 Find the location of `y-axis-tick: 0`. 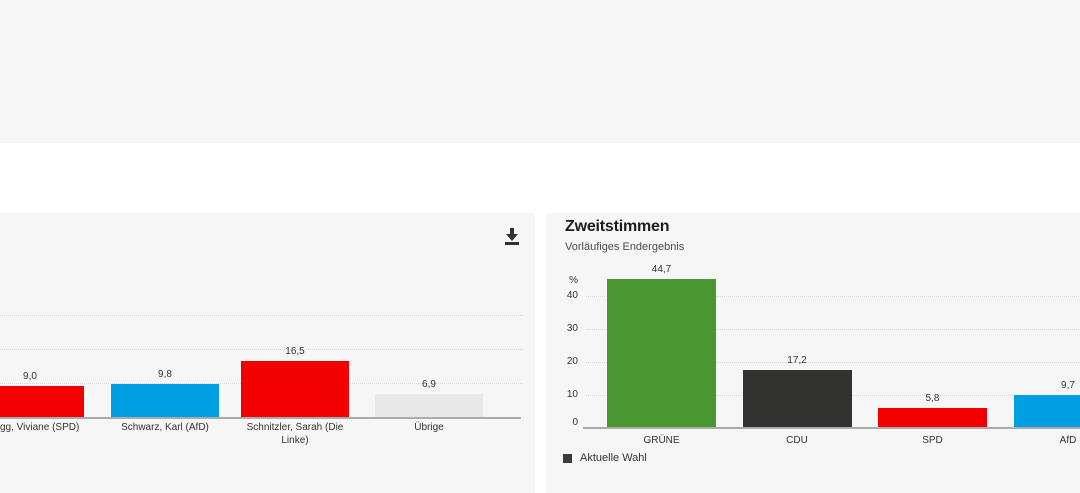

y-axis-tick: 0 is located at coordinates (575, 422).